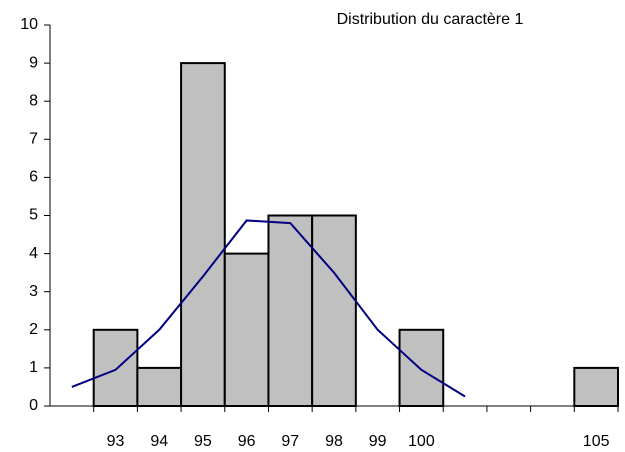 This screenshot has height=452, width=625. I want to click on y-tick-label: 1, so click(33, 367).